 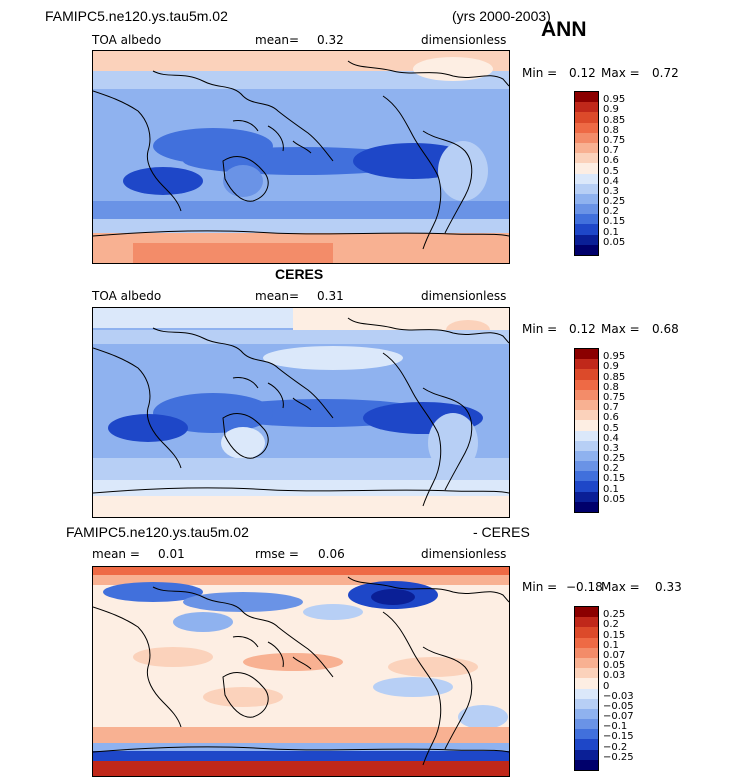 What do you see at coordinates (127, 296) in the screenshot?
I see `panel2-variable: TOA albedo` at bounding box center [127, 296].